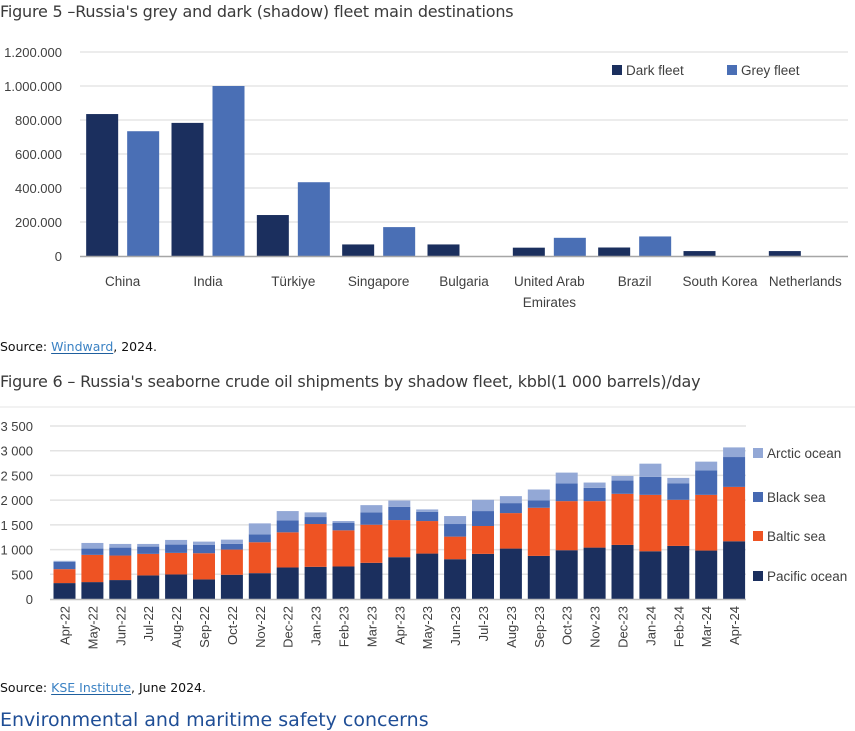  What do you see at coordinates (720, 281) in the screenshot?
I see `x-tick-label: South Korea` at bounding box center [720, 281].